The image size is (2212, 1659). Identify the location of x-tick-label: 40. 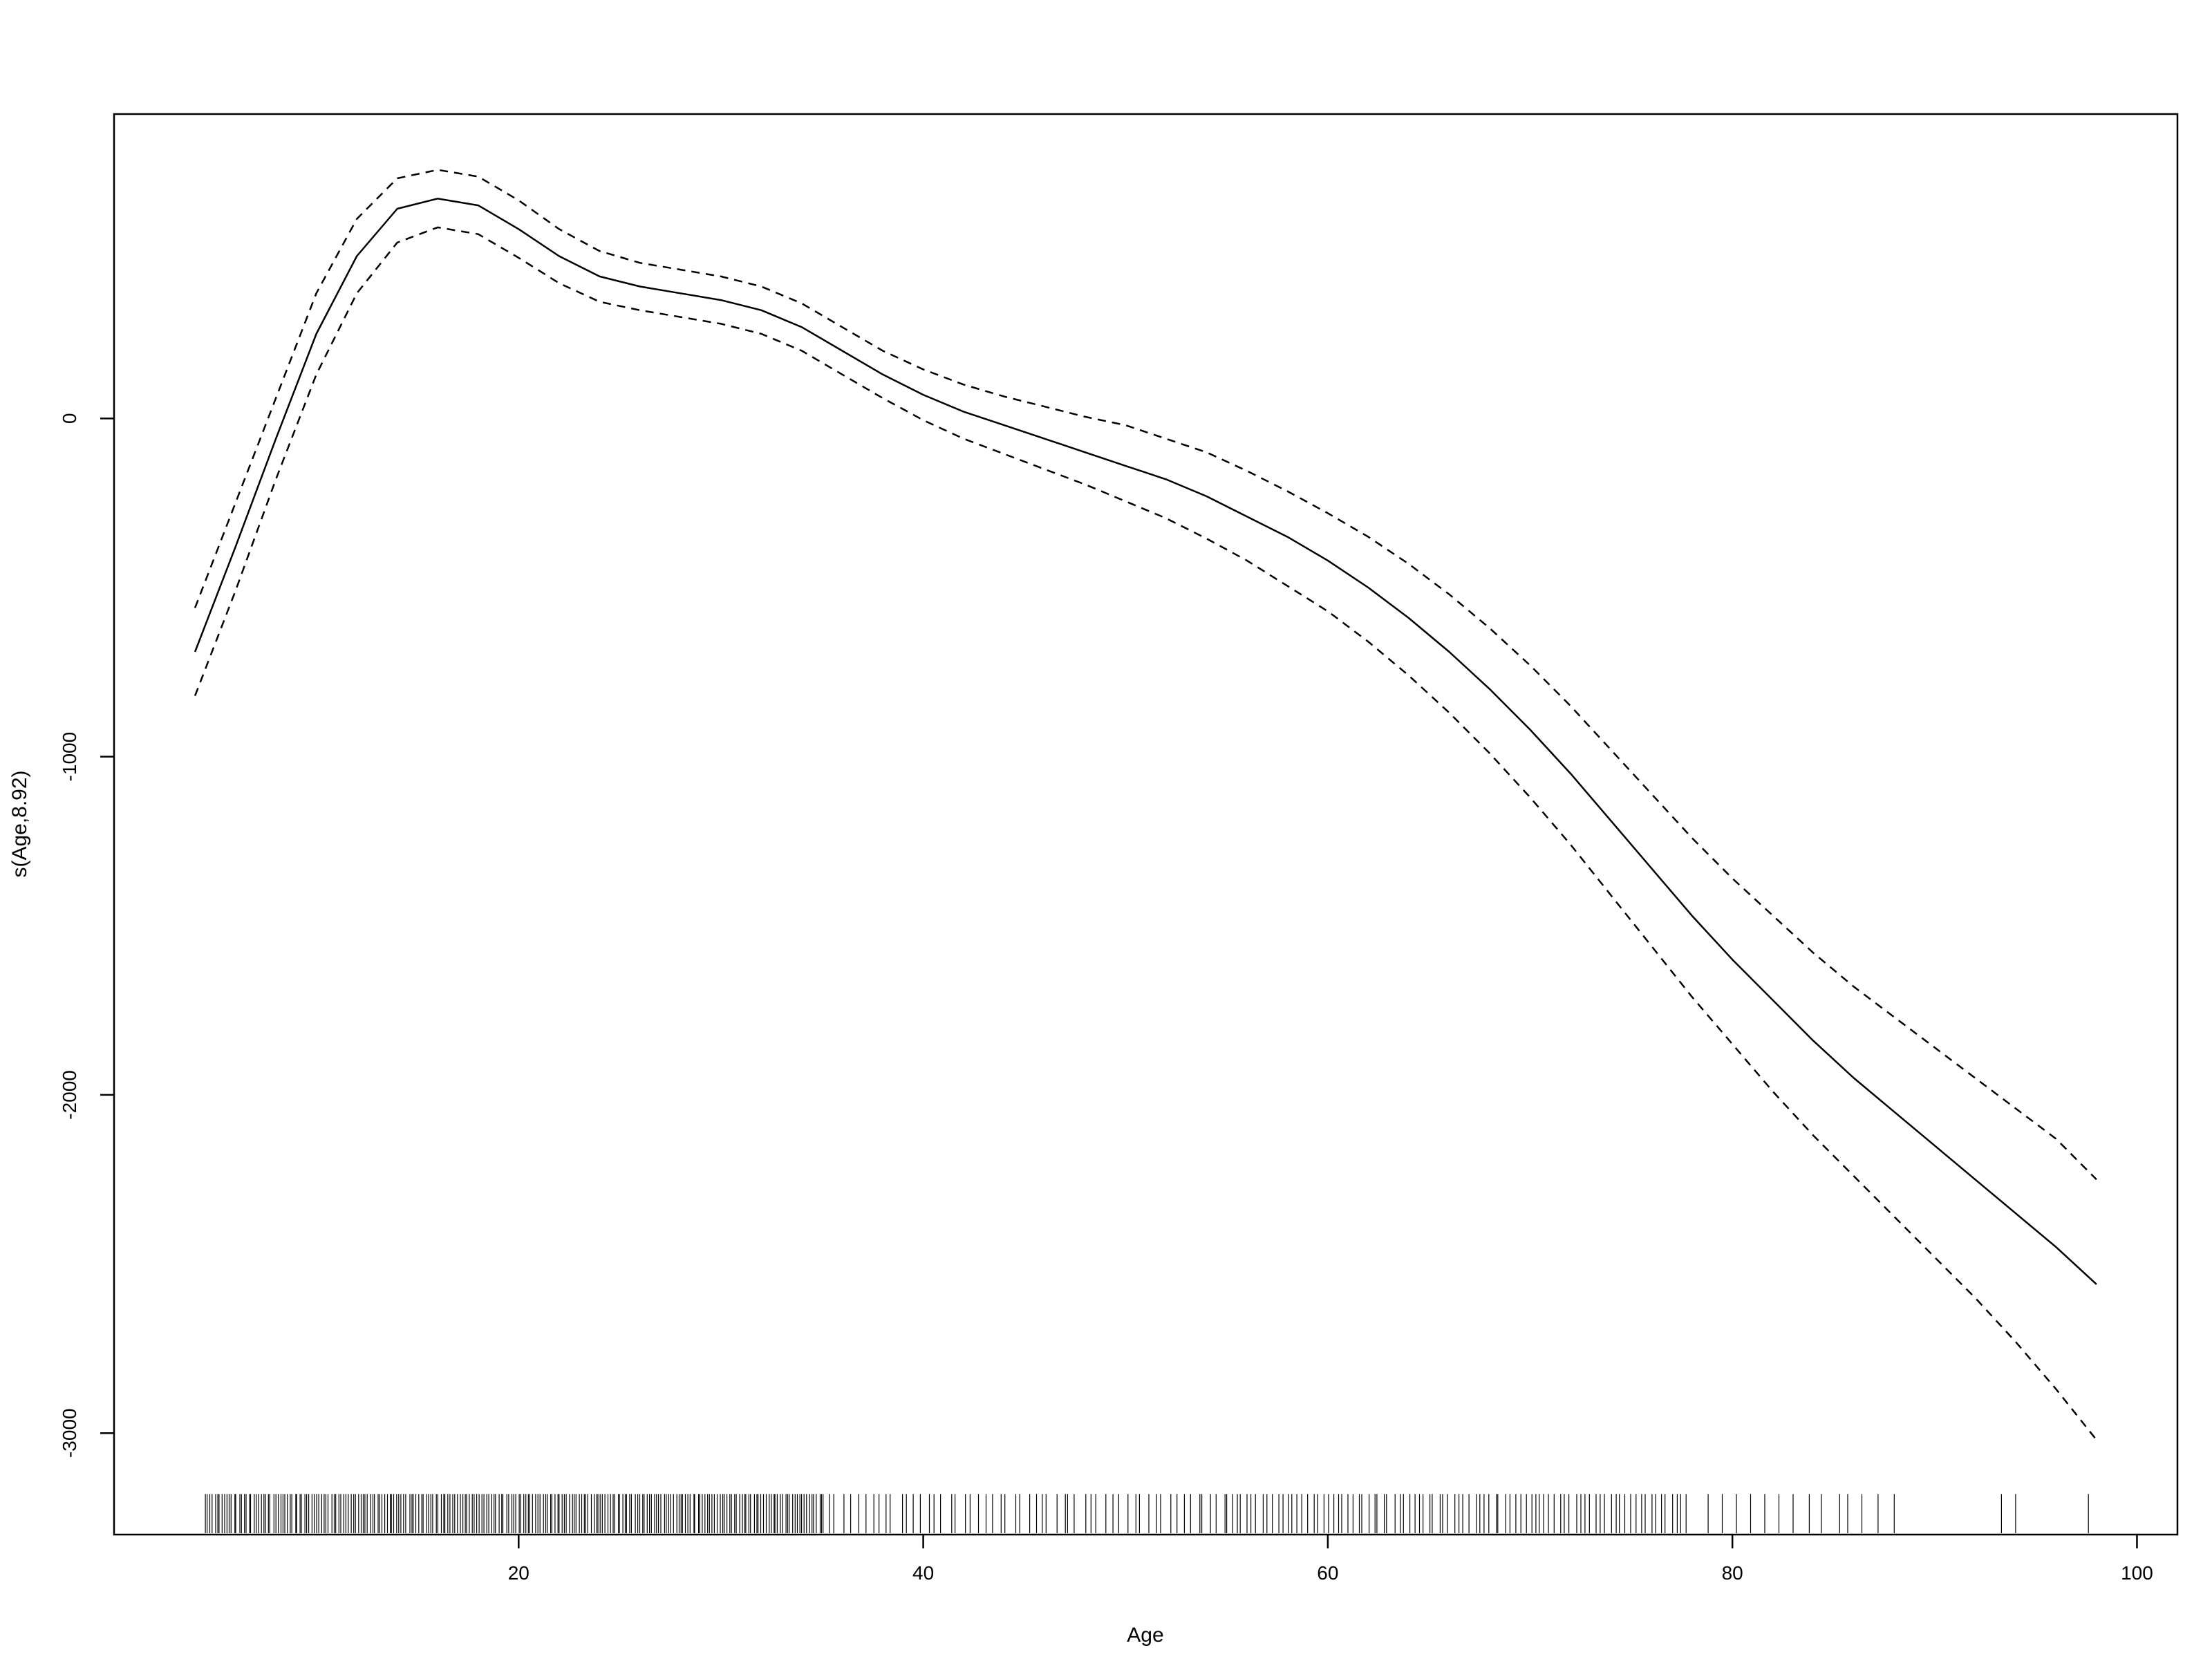
(923, 1573).